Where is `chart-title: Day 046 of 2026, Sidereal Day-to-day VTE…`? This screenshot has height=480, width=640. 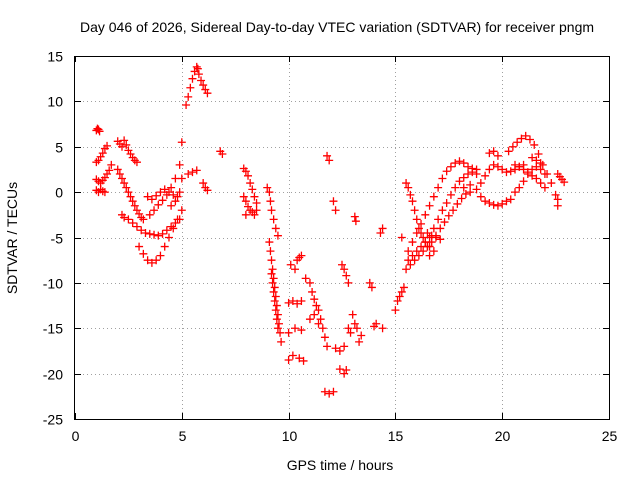 chart-title: Day 046 of 2026, Sidereal Day-to-day VTE… is located at coordinates (337, 27).